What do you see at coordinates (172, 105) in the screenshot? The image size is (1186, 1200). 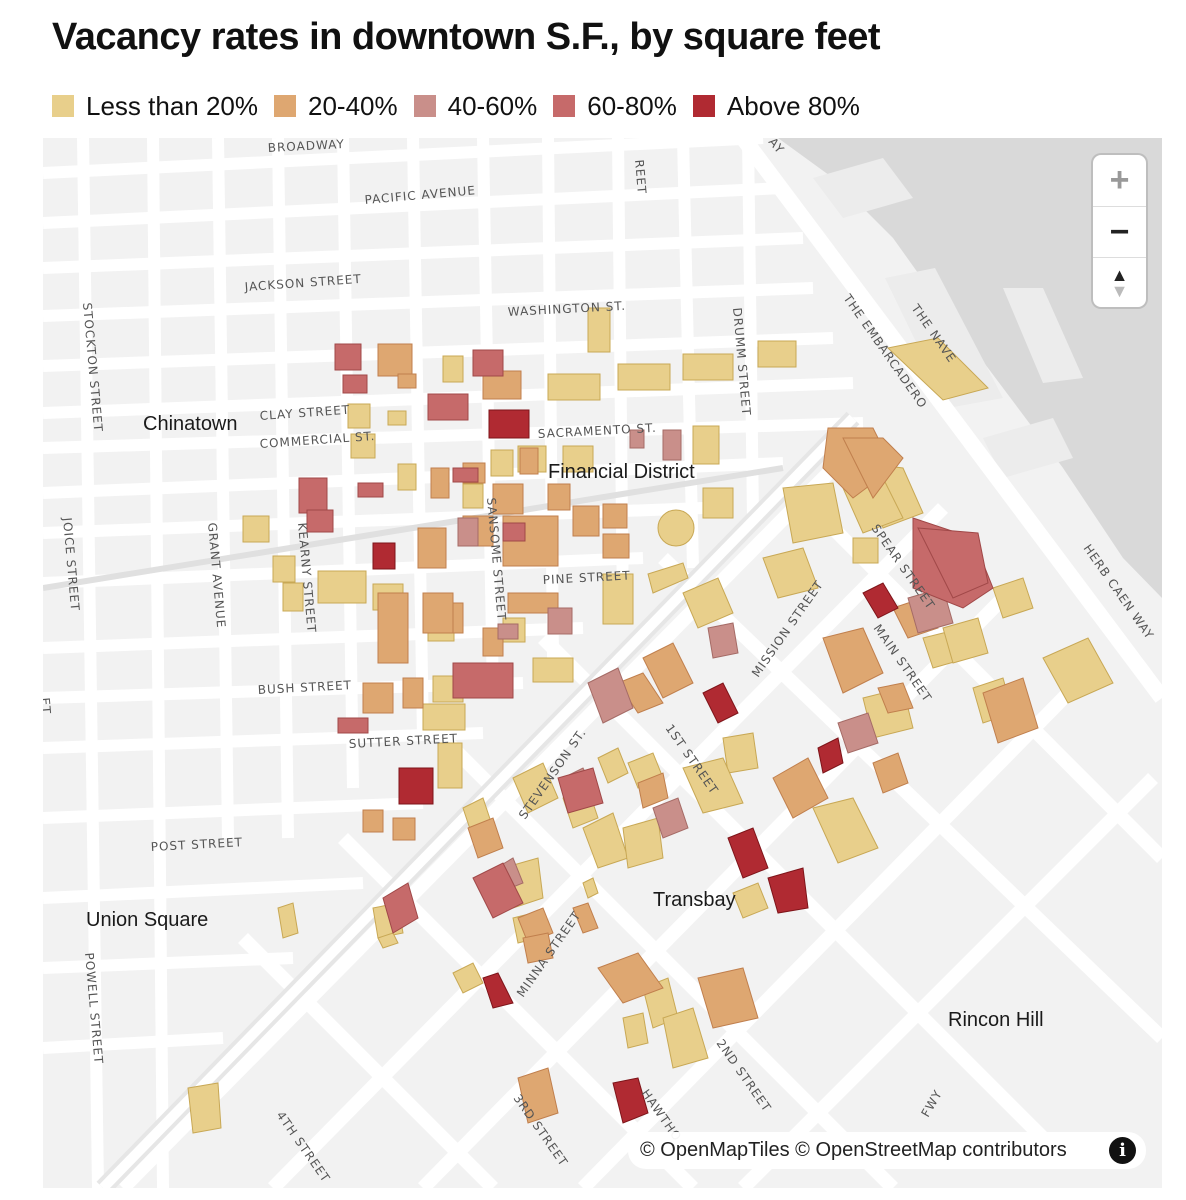 I see `legend-label: Less than 20%` at bounding box center [172, 105].